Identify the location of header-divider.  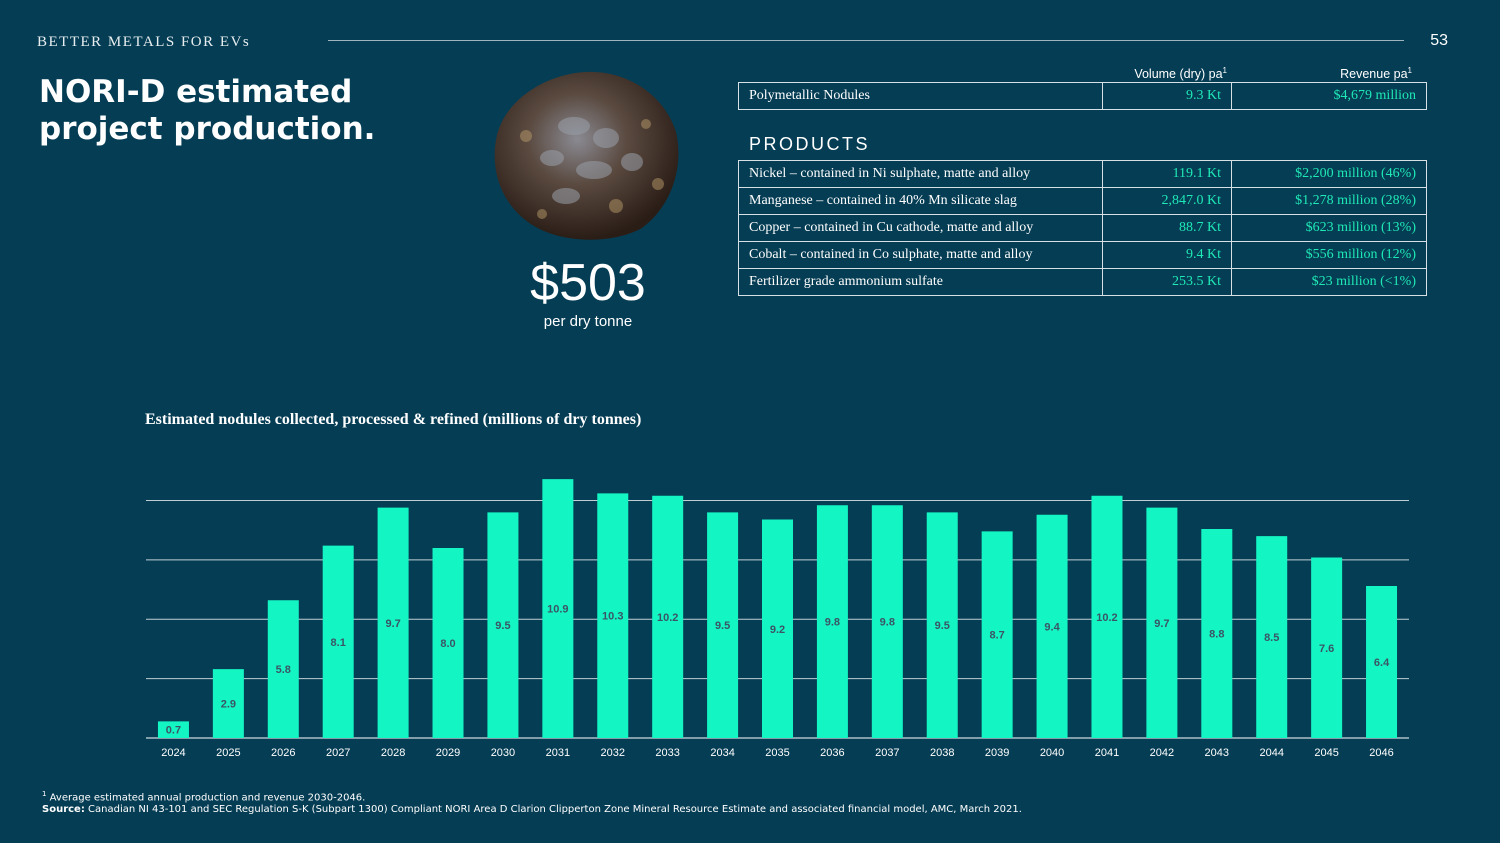
(866, 40).